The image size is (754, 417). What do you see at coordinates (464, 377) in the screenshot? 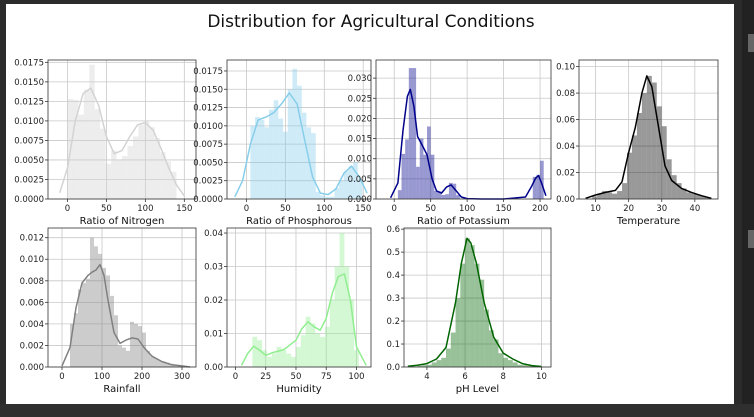
I see `panel-7-xtick-label: 6` at bounding box center [464, 377].